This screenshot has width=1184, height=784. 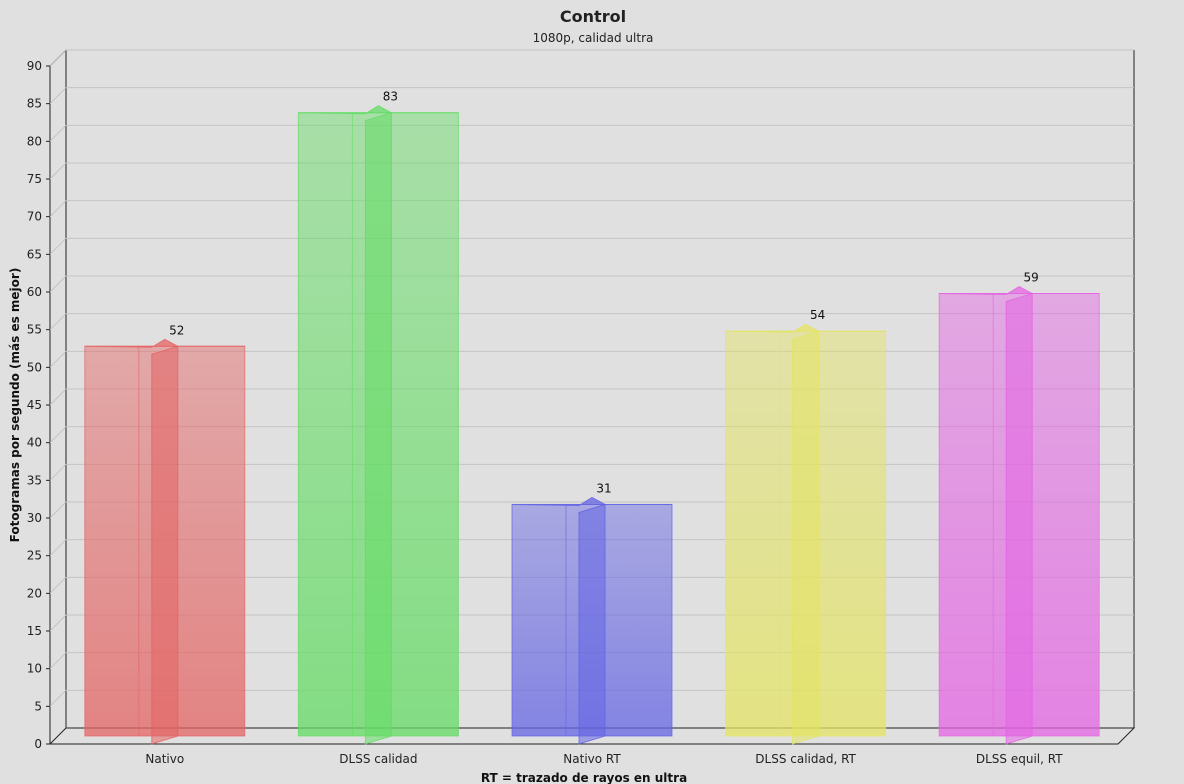 I want to click on chart-subtitle: 1080p, calidad ultra, so click(x=593, y=38).